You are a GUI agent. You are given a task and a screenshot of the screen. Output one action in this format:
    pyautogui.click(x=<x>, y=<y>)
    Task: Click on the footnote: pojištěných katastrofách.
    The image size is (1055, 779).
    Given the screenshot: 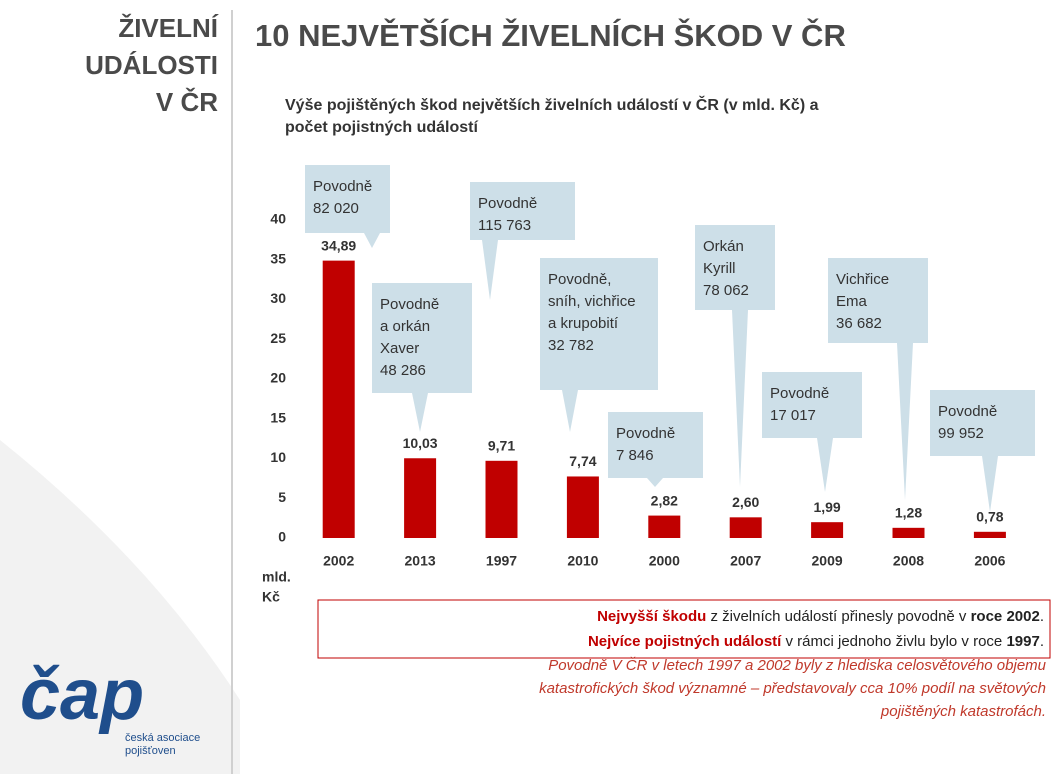 What is the action you would take?
    pyautogui.click(x=963, y=711)
    